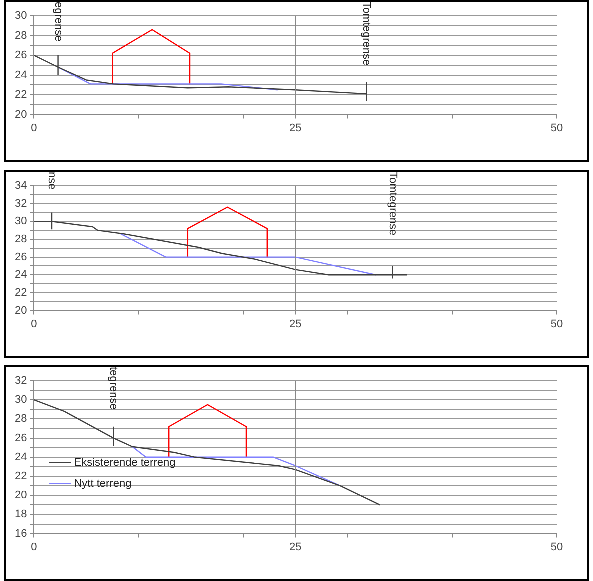 The width and height of the screenshot is (593, 581). I want to click on legend-label: Eksisterende terreng, so click(125, 462).